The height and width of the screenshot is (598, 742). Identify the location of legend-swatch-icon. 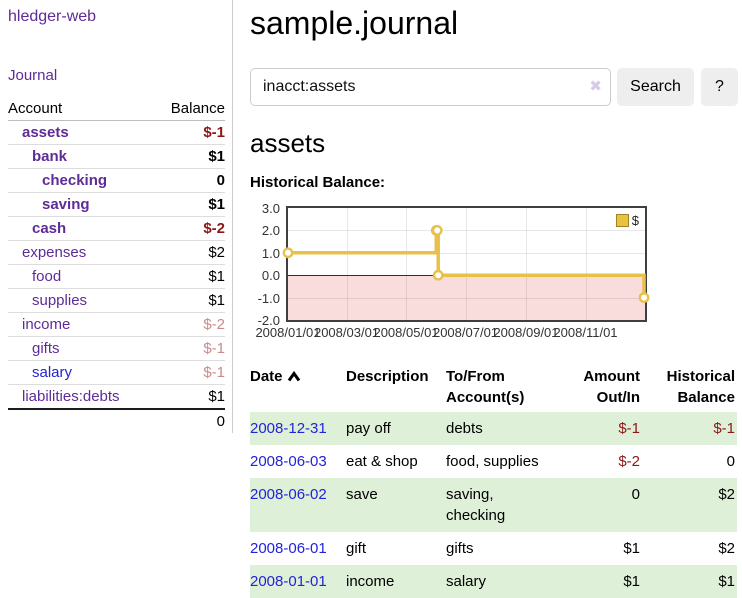
(622, 220).